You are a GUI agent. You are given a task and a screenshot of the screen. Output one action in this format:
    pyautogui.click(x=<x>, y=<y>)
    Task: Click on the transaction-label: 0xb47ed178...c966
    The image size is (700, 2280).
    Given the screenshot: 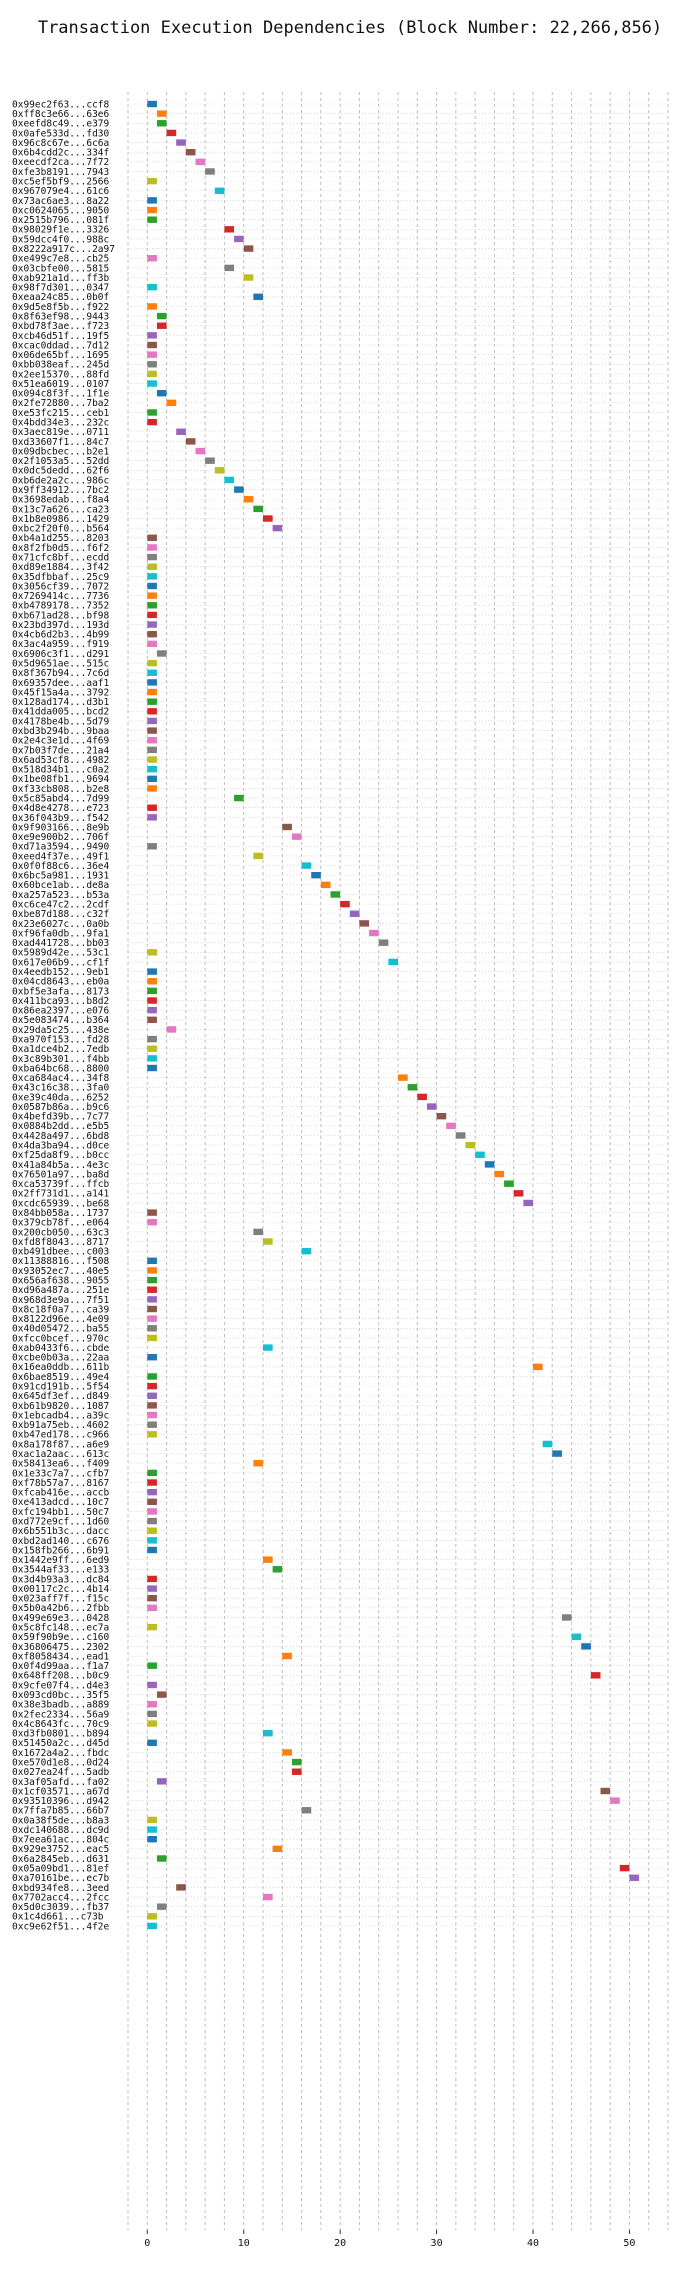 What is the action you would take?
    pyautogui.click(x=61, y=1435)
    